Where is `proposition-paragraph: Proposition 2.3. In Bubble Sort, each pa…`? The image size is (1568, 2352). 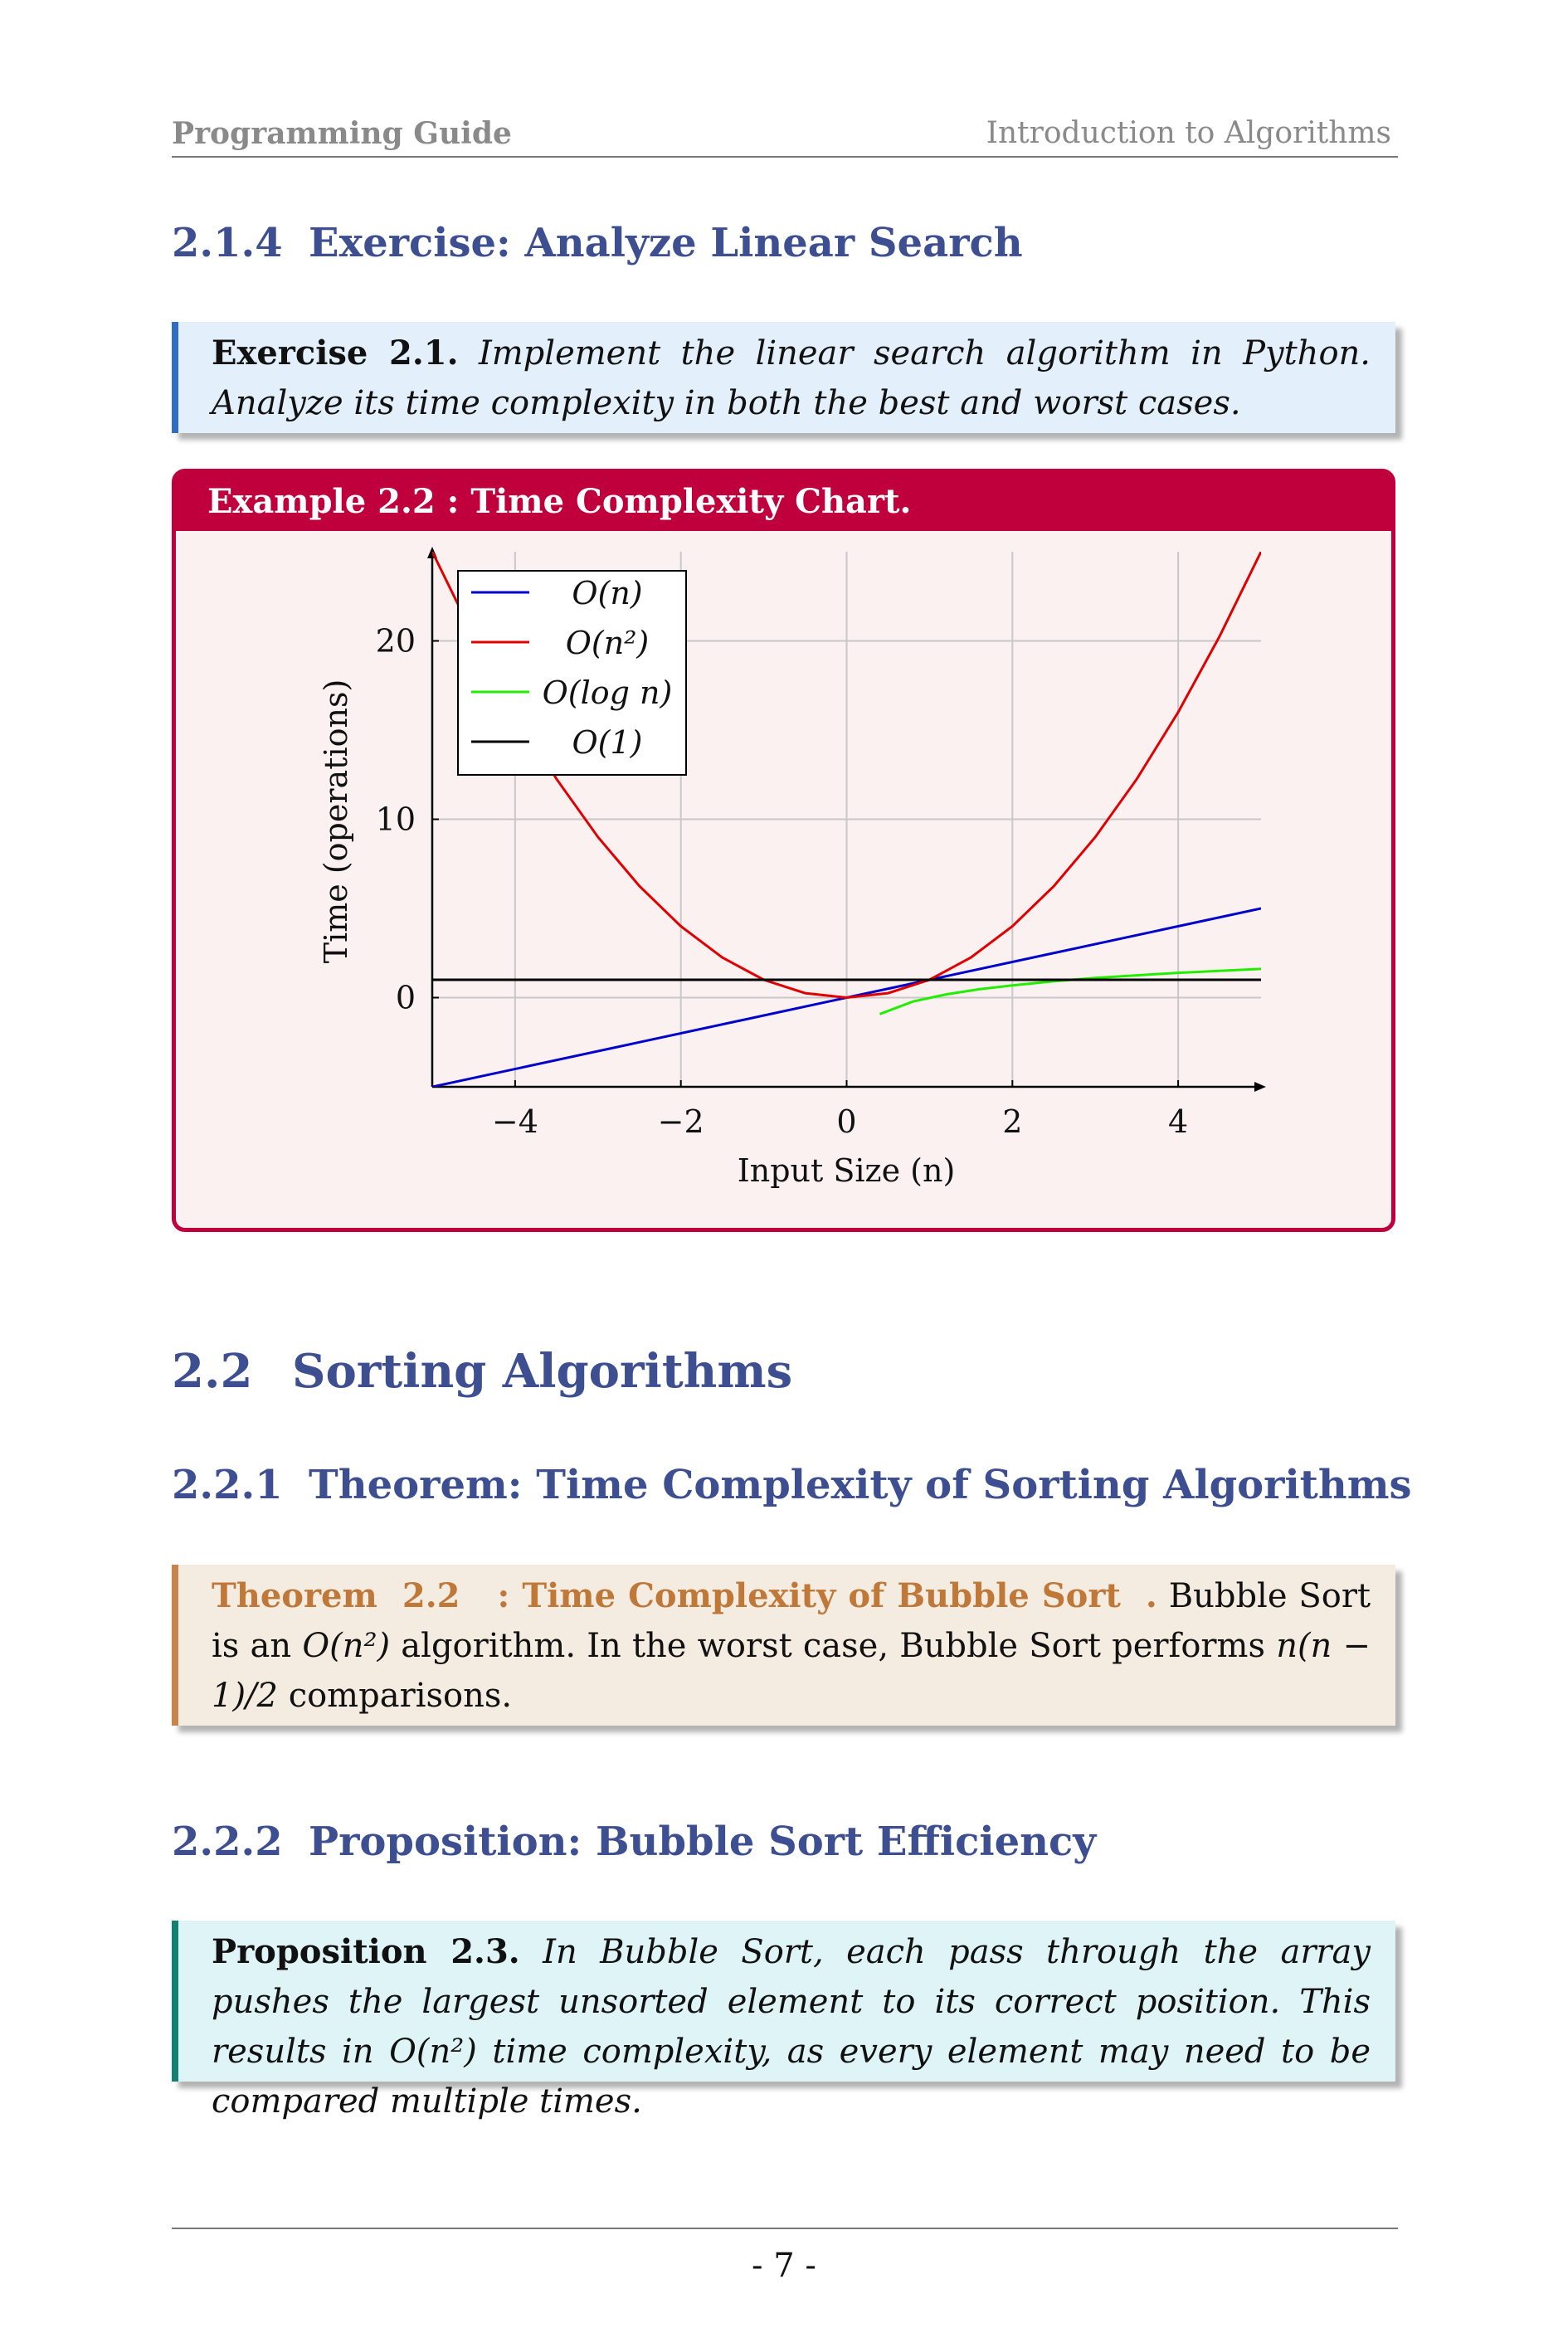
proposition-paragraph: Proposition 2.3. In Bubble Sort, each pa… is located at coordinates (791, 2026).